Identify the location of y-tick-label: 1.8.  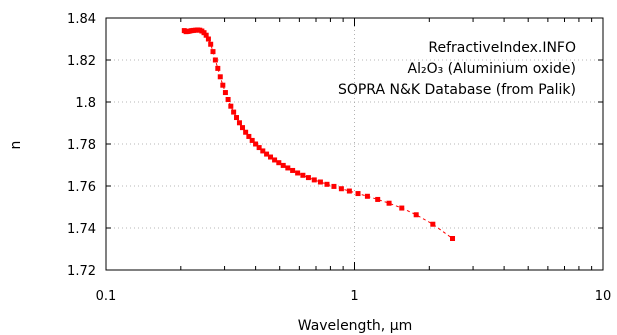
(85, 103).